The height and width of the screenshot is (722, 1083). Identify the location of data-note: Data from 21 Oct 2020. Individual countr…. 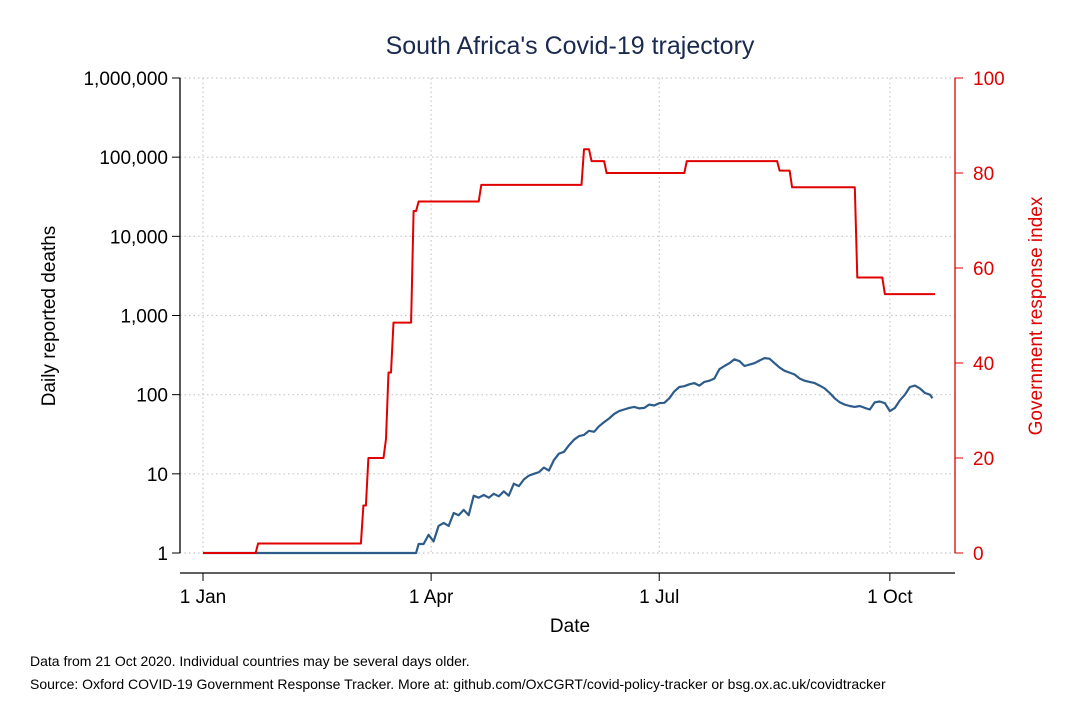
(250, 661).